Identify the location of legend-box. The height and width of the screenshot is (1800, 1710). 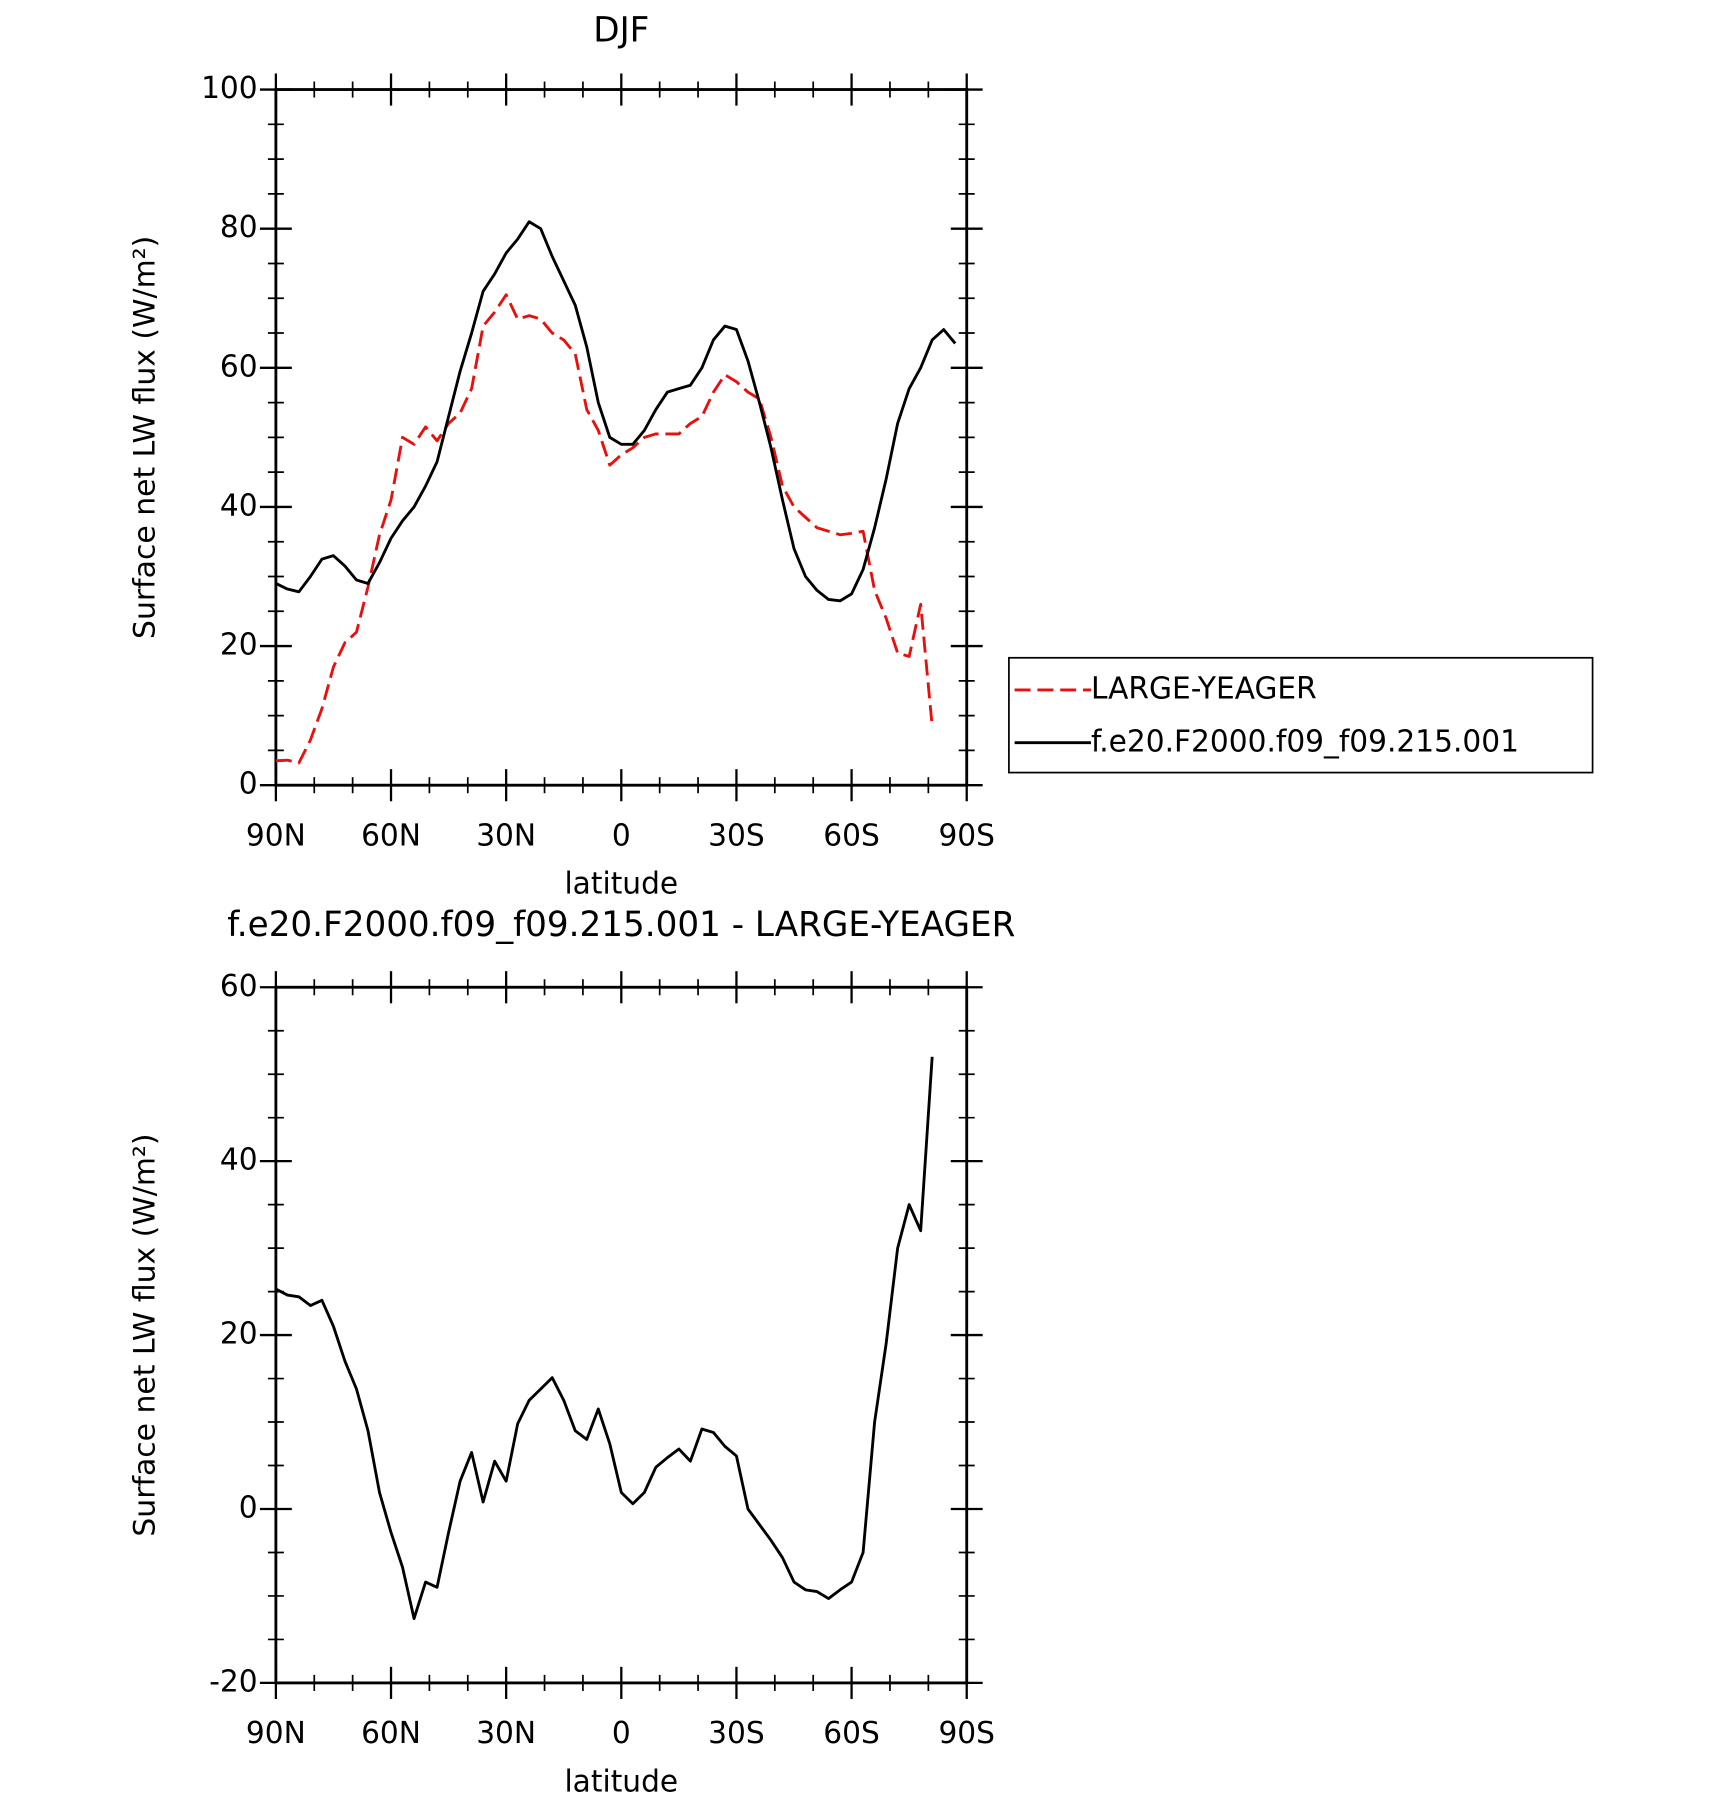
(1301, 715).